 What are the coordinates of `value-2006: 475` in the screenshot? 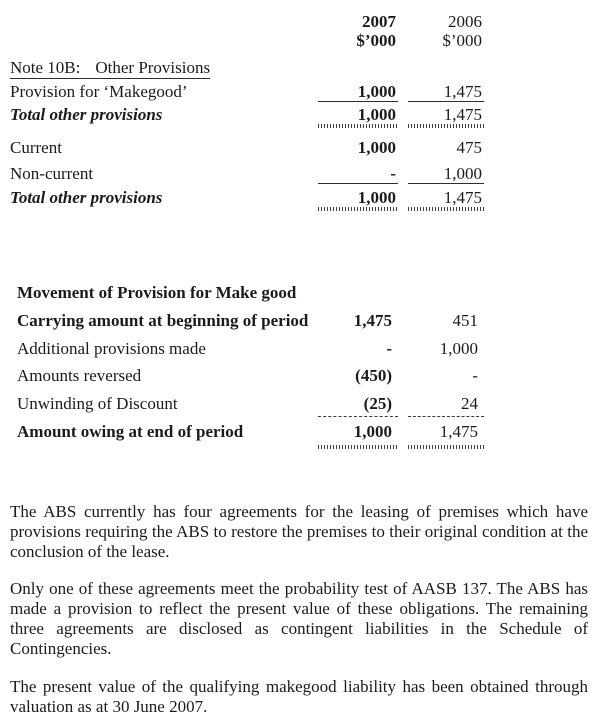 It's located at (469, 147).